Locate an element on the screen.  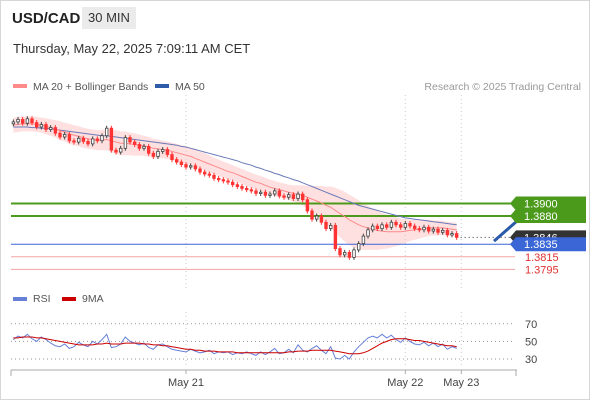
legend-label-ma20: MA 20 + Bollinger Bands is located at coordinates (90, 87).